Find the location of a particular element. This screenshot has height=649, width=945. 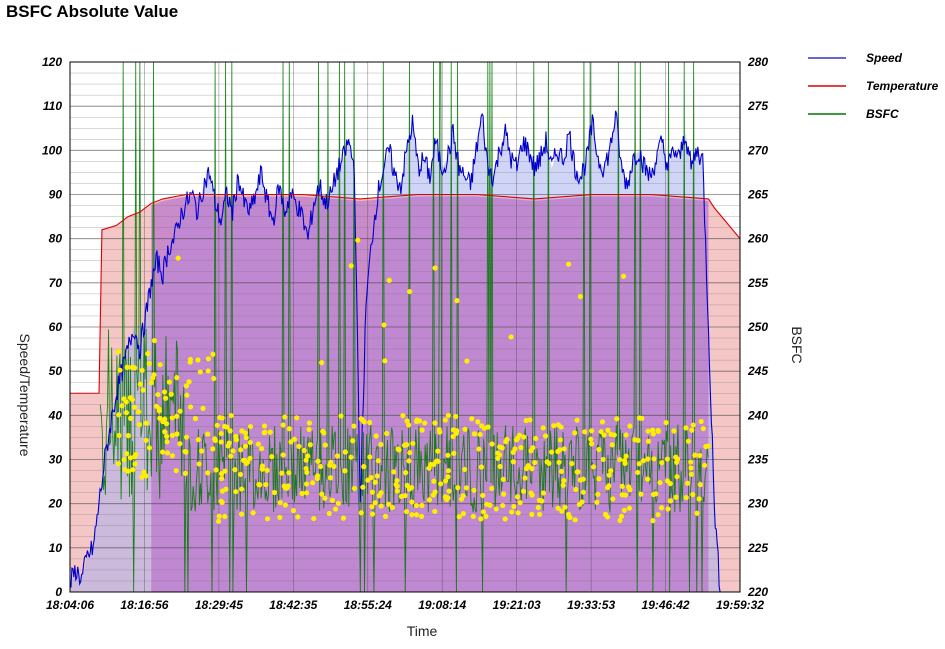

x-tick-label: 19:21:03 is located at coordinates (517, 605).